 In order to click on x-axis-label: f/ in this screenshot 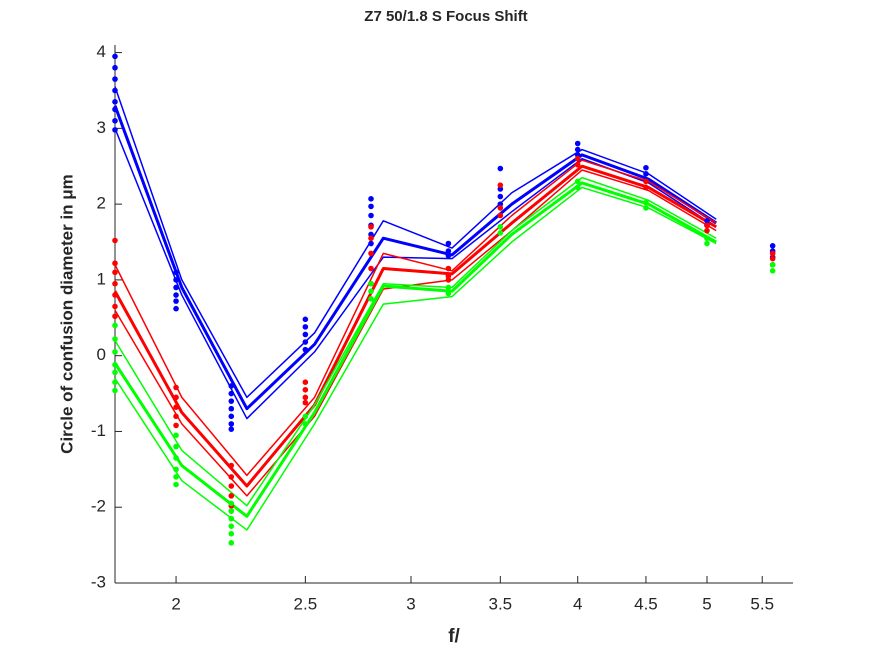, I will do `click(454, 636)`.